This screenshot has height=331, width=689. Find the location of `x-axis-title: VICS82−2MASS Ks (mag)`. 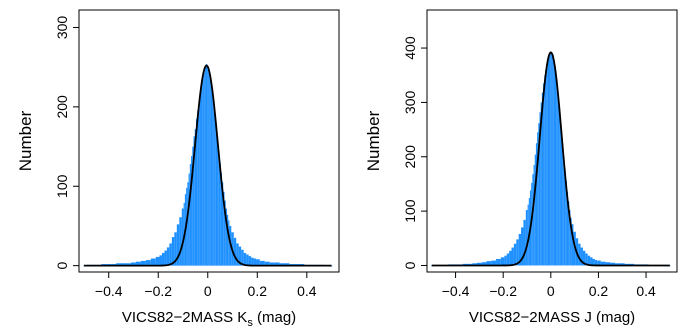

x-axis-title: VICS82−2MASS Ks (mag) is located at coordinates (209, 319).